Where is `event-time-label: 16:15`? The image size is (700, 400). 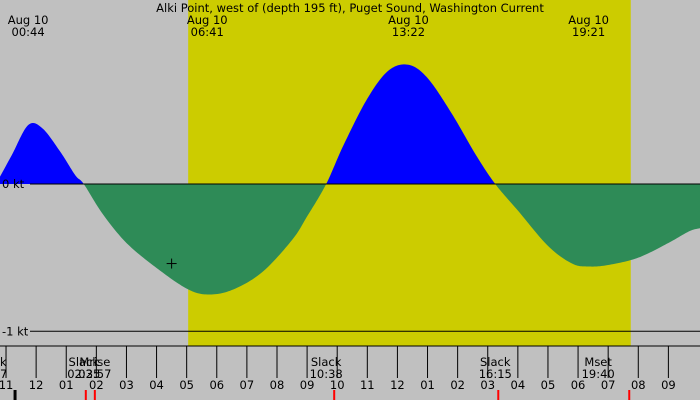
event-time-label: 16:15 is located at coordinates (495, 374).